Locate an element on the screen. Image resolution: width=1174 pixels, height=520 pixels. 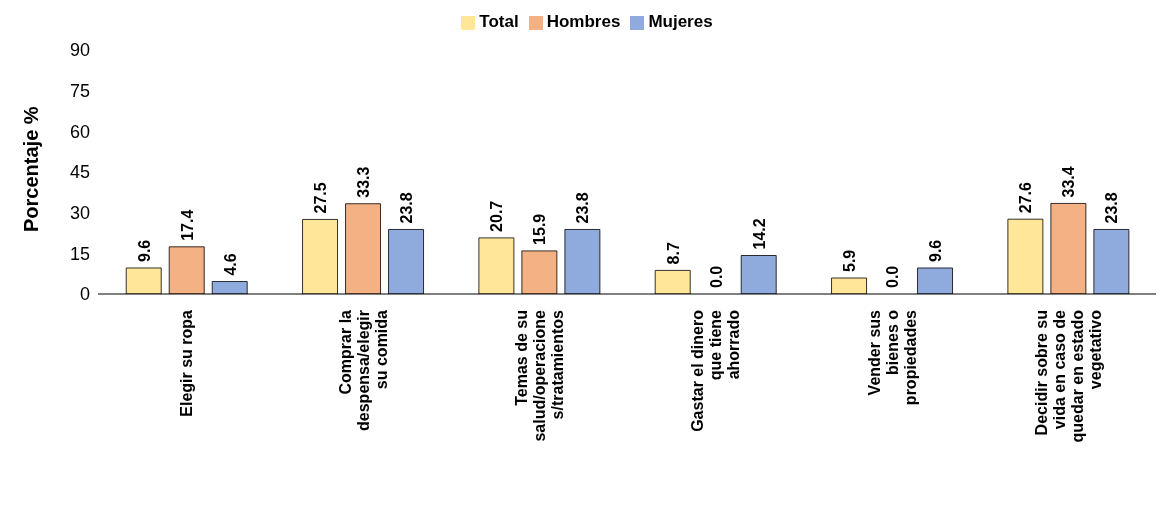
data-label: 8.7 is located at coordinates (673, 253).